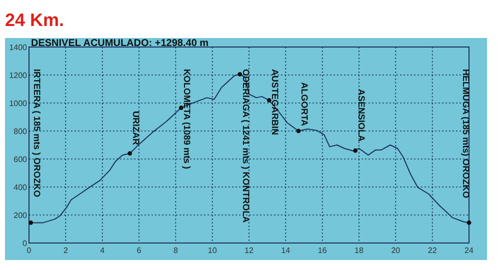 This screenshot has height=270, width=500. Describe the element at coordinates (34, 20) in the screenshot. I see `chart-title: 24 Km.` at that location.